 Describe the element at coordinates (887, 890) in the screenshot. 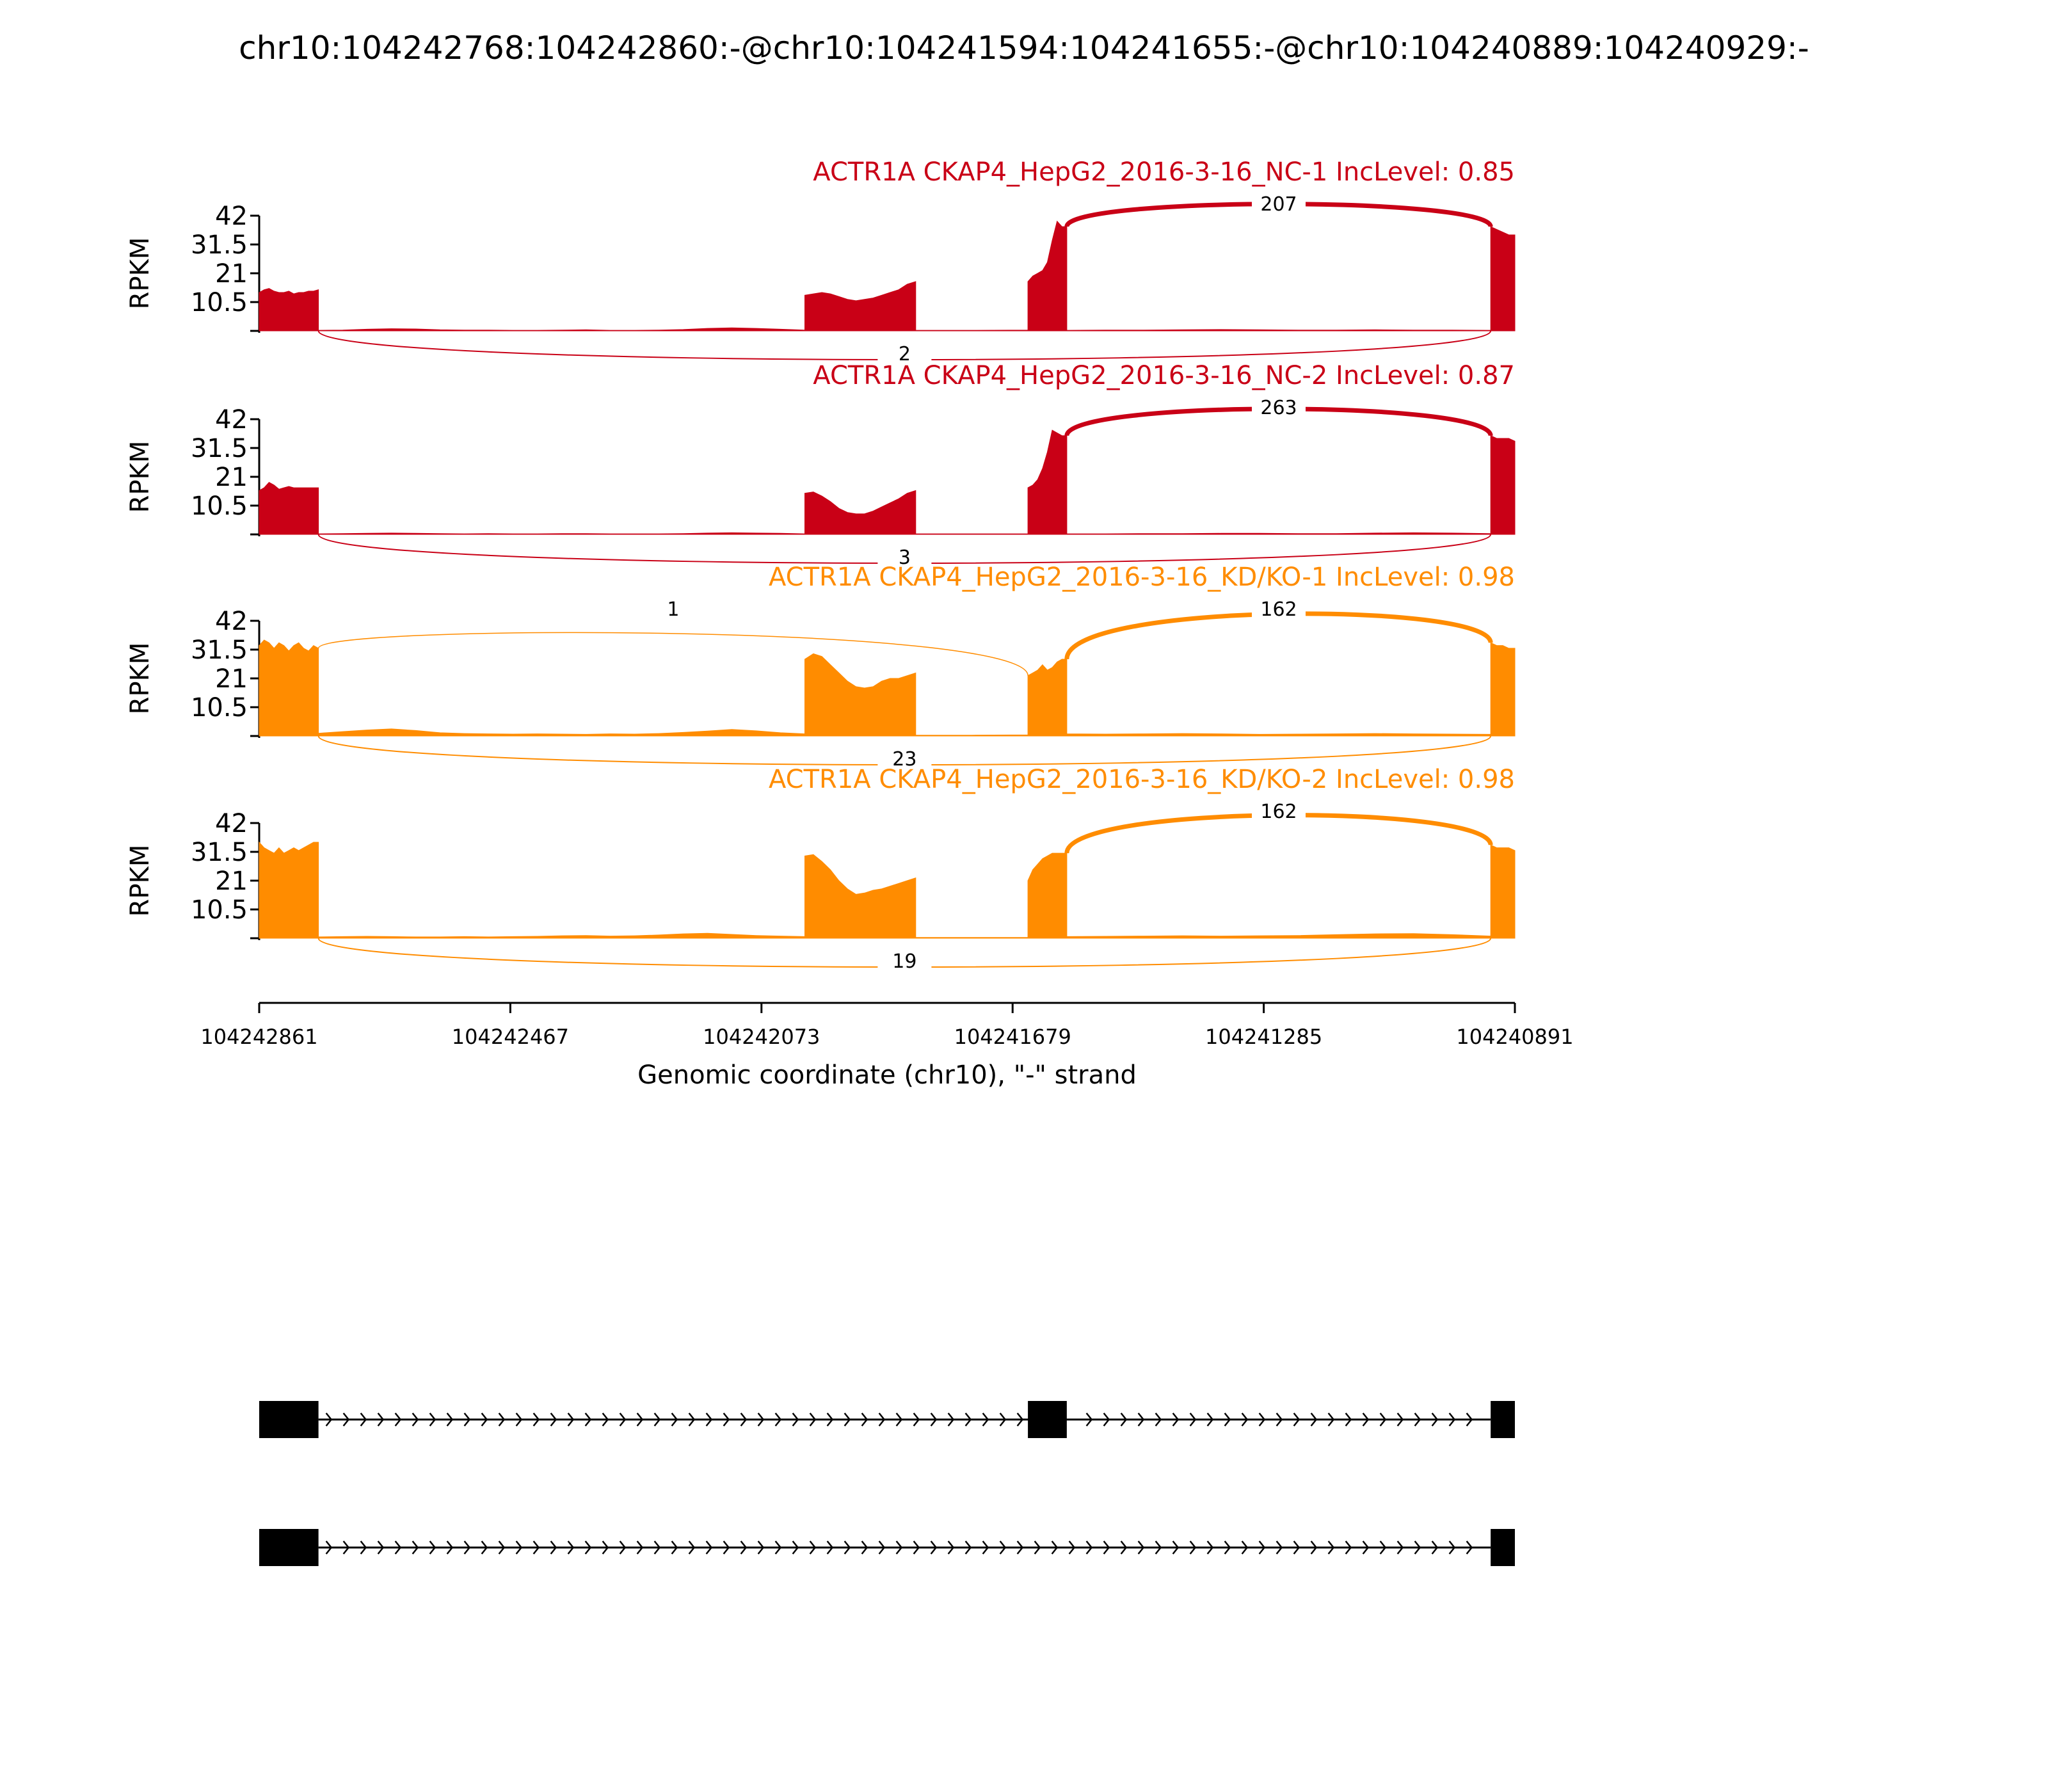

I see `coverage-area` at that location.